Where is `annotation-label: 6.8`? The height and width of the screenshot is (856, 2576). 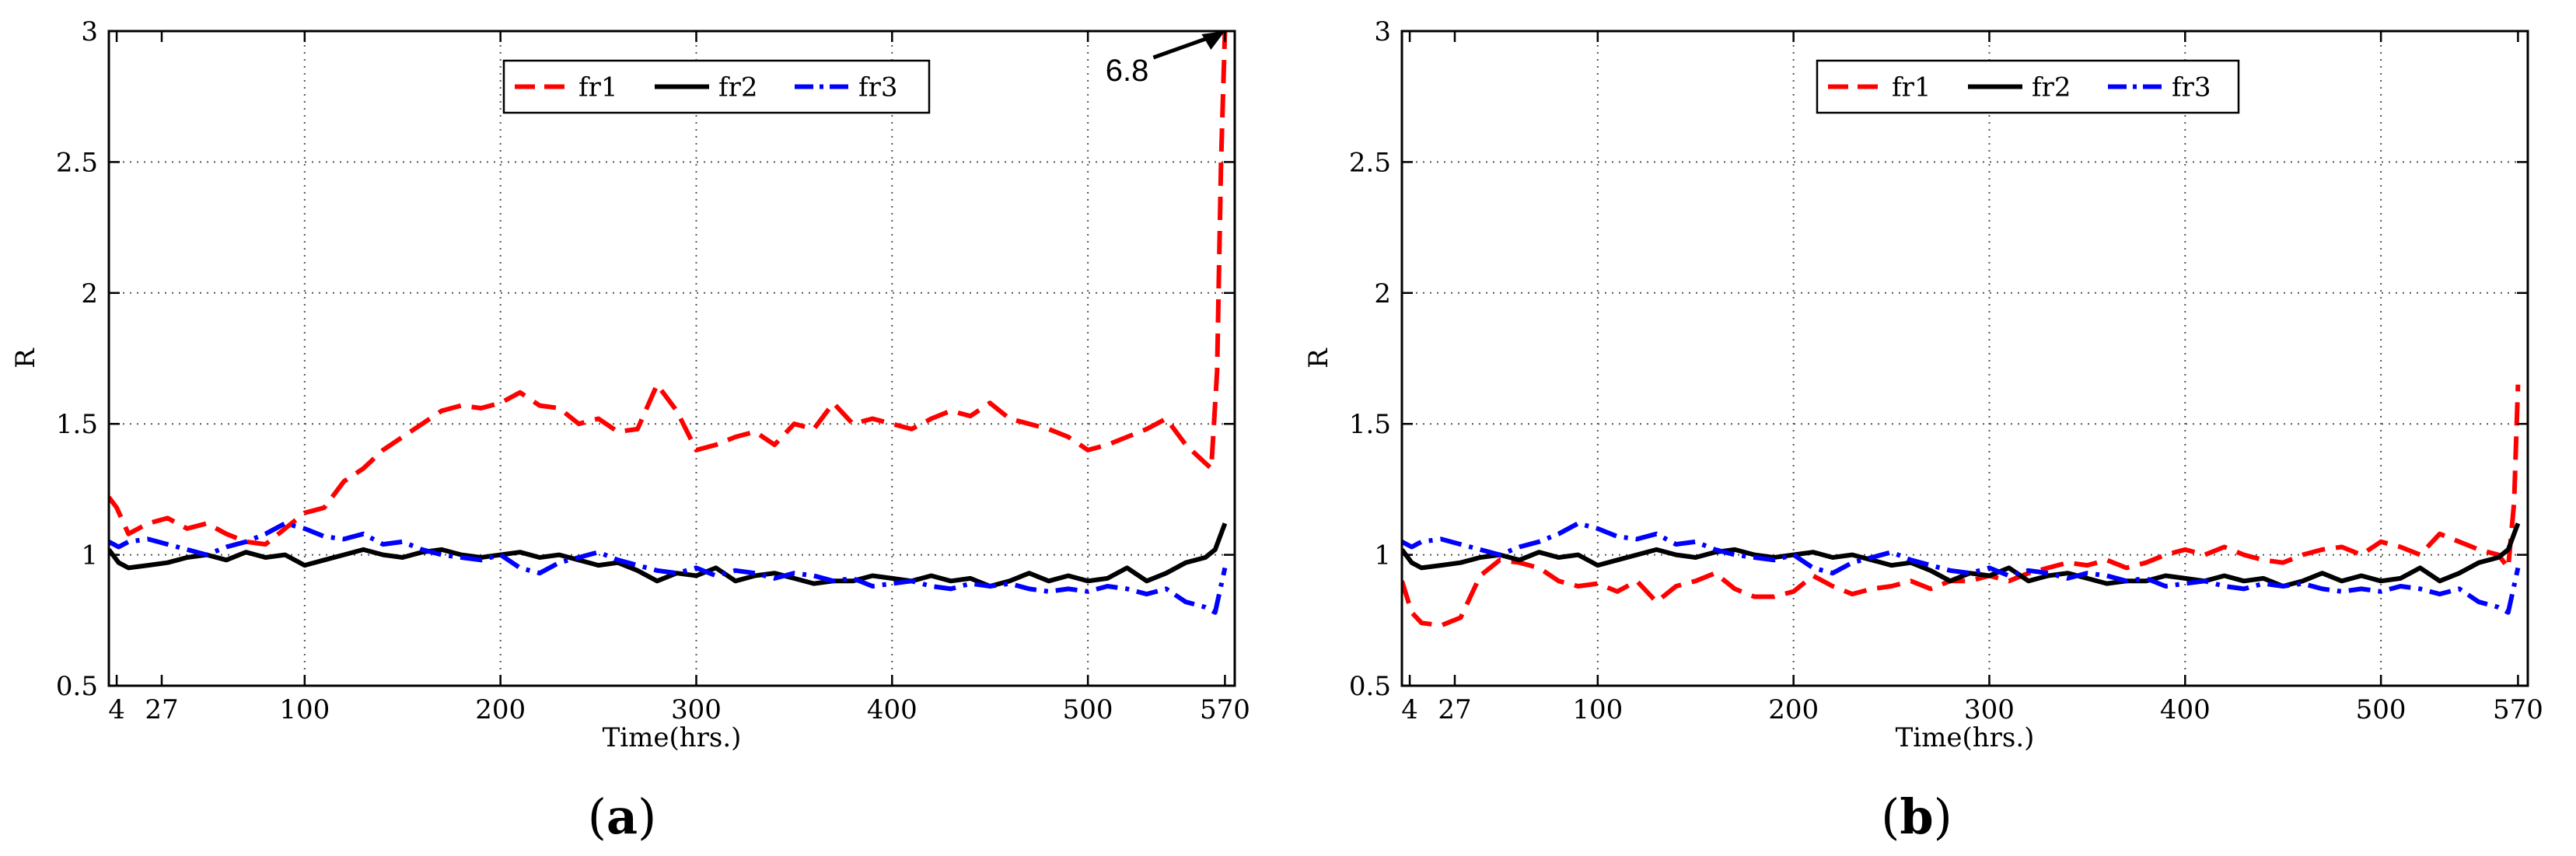
annotation-label: 6.8 is located at coordinates (1127, 71).